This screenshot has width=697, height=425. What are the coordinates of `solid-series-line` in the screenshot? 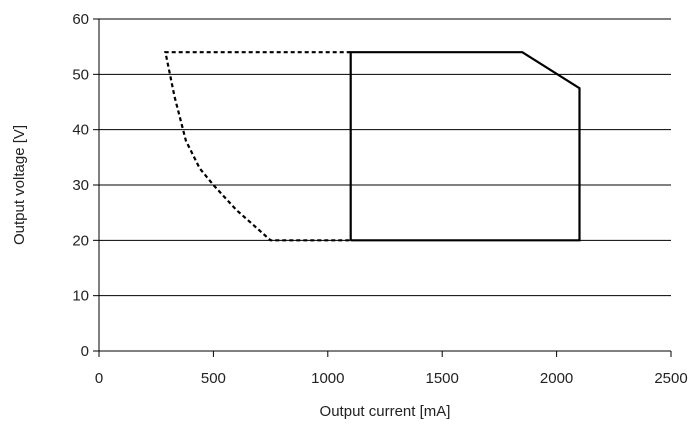 It's located at (465, 146).